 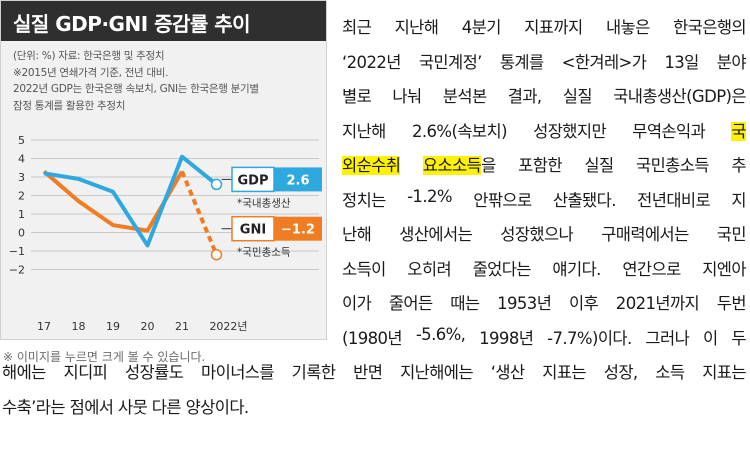 I want to click on article-word-group: 해에는, so click(x=24, y=371).